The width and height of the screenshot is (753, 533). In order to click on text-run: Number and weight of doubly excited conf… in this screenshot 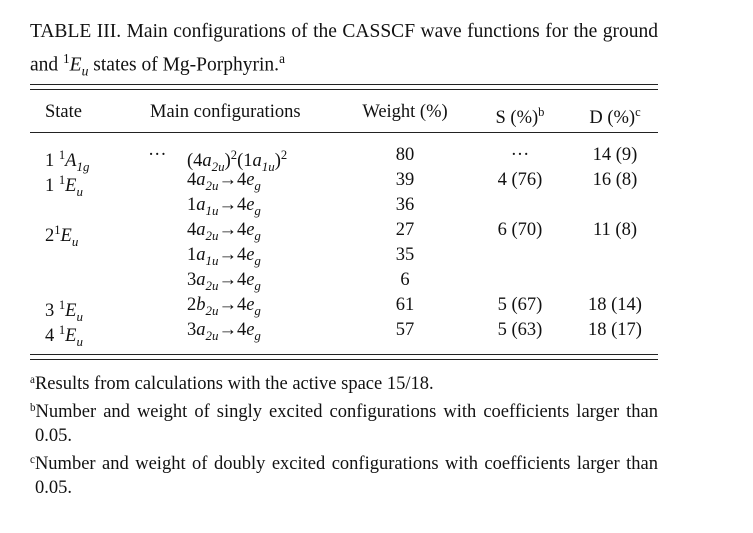, I will do `click(346, 476)`.